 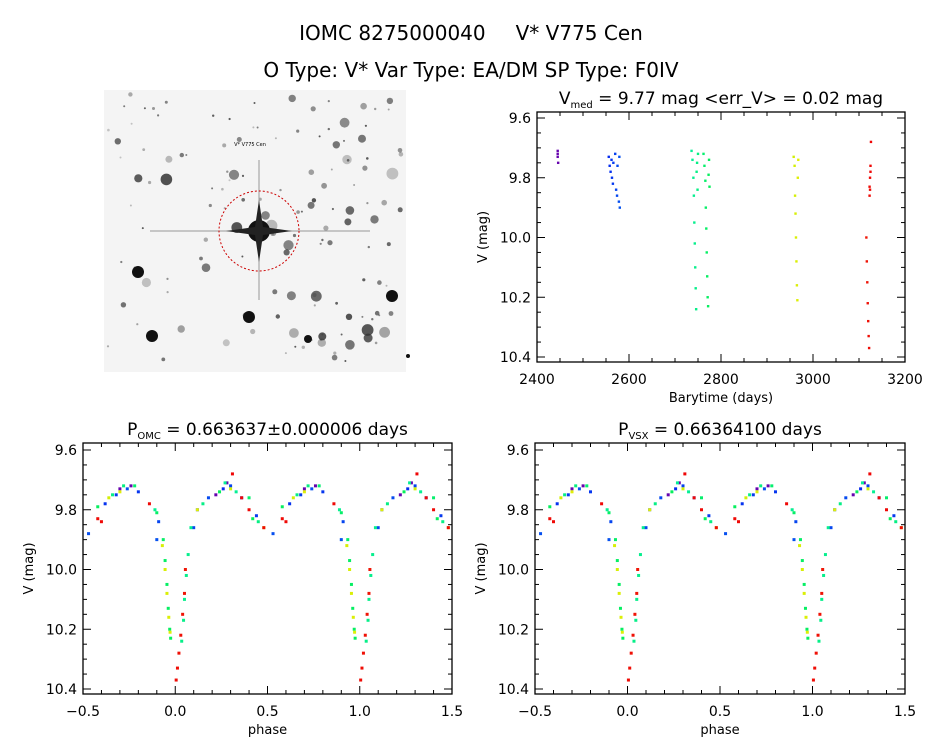 I want to click on data-points, so click(x=714, y=245).